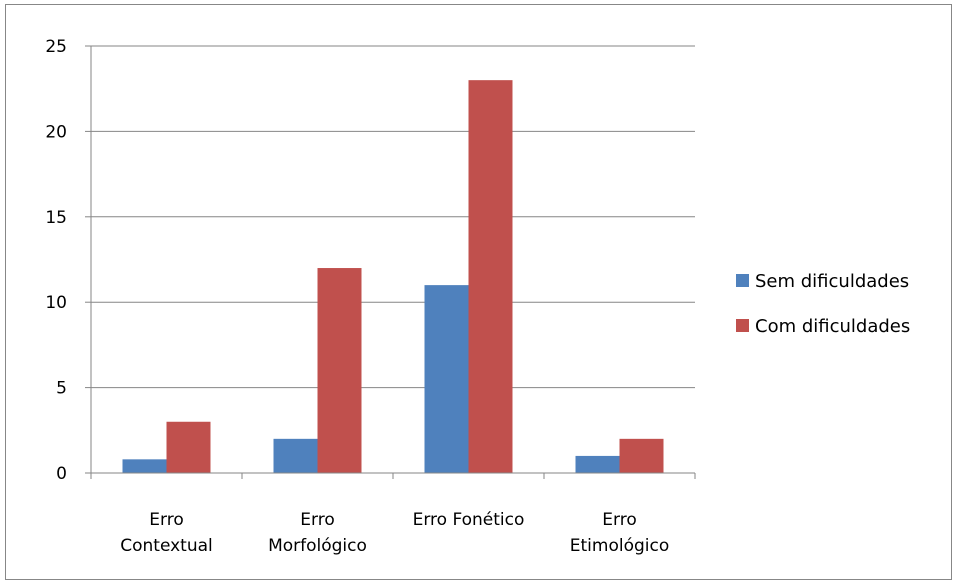 This screenshot has height=585, width=959. I want to click on x-category-label: Erro Etimológico, so click(619, 533).